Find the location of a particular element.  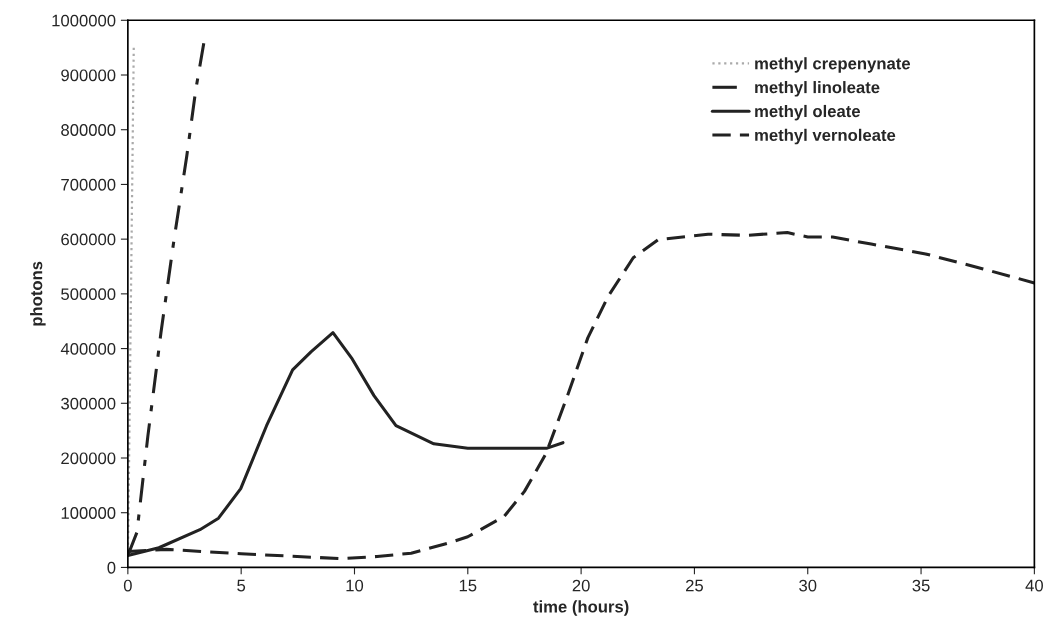

y-tick-label: 0 is located at coordinates (111, 567).